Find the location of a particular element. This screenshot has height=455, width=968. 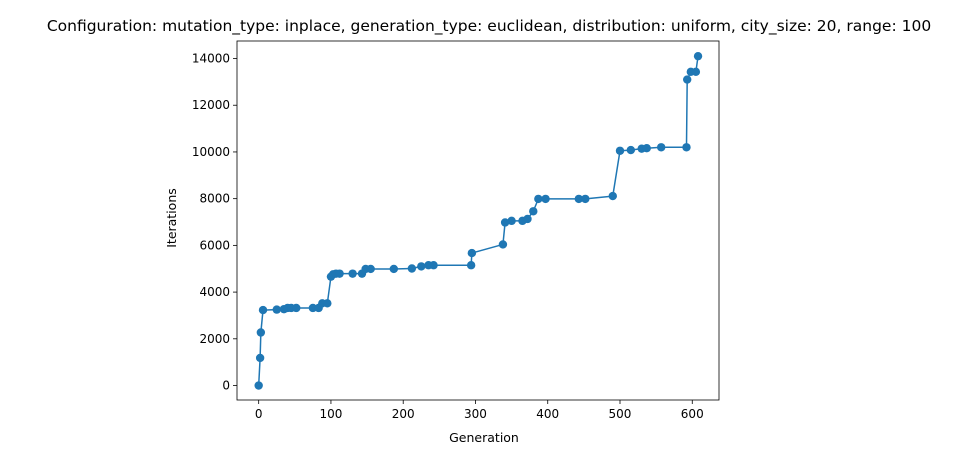

y-tick-label: 8000 is located at coordinates (214, 199).